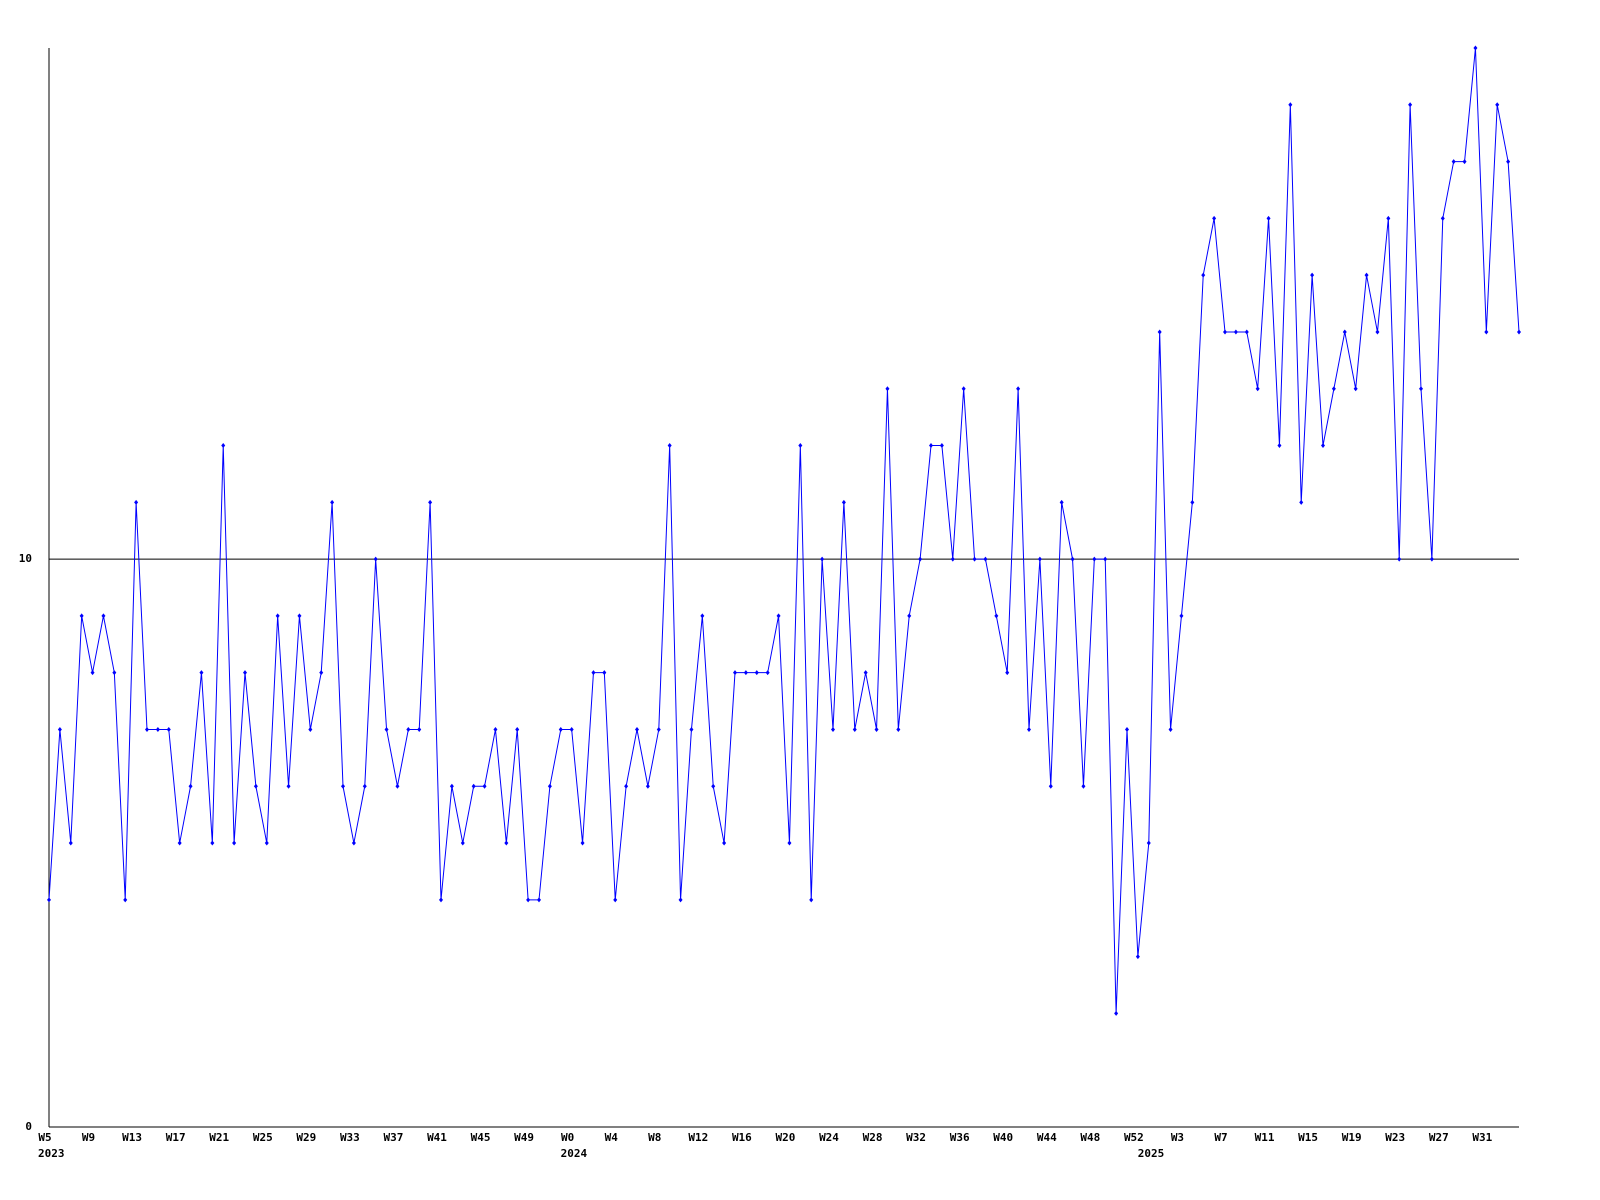  I want to click on x-year-label: 2025, so click(1151, 1153).